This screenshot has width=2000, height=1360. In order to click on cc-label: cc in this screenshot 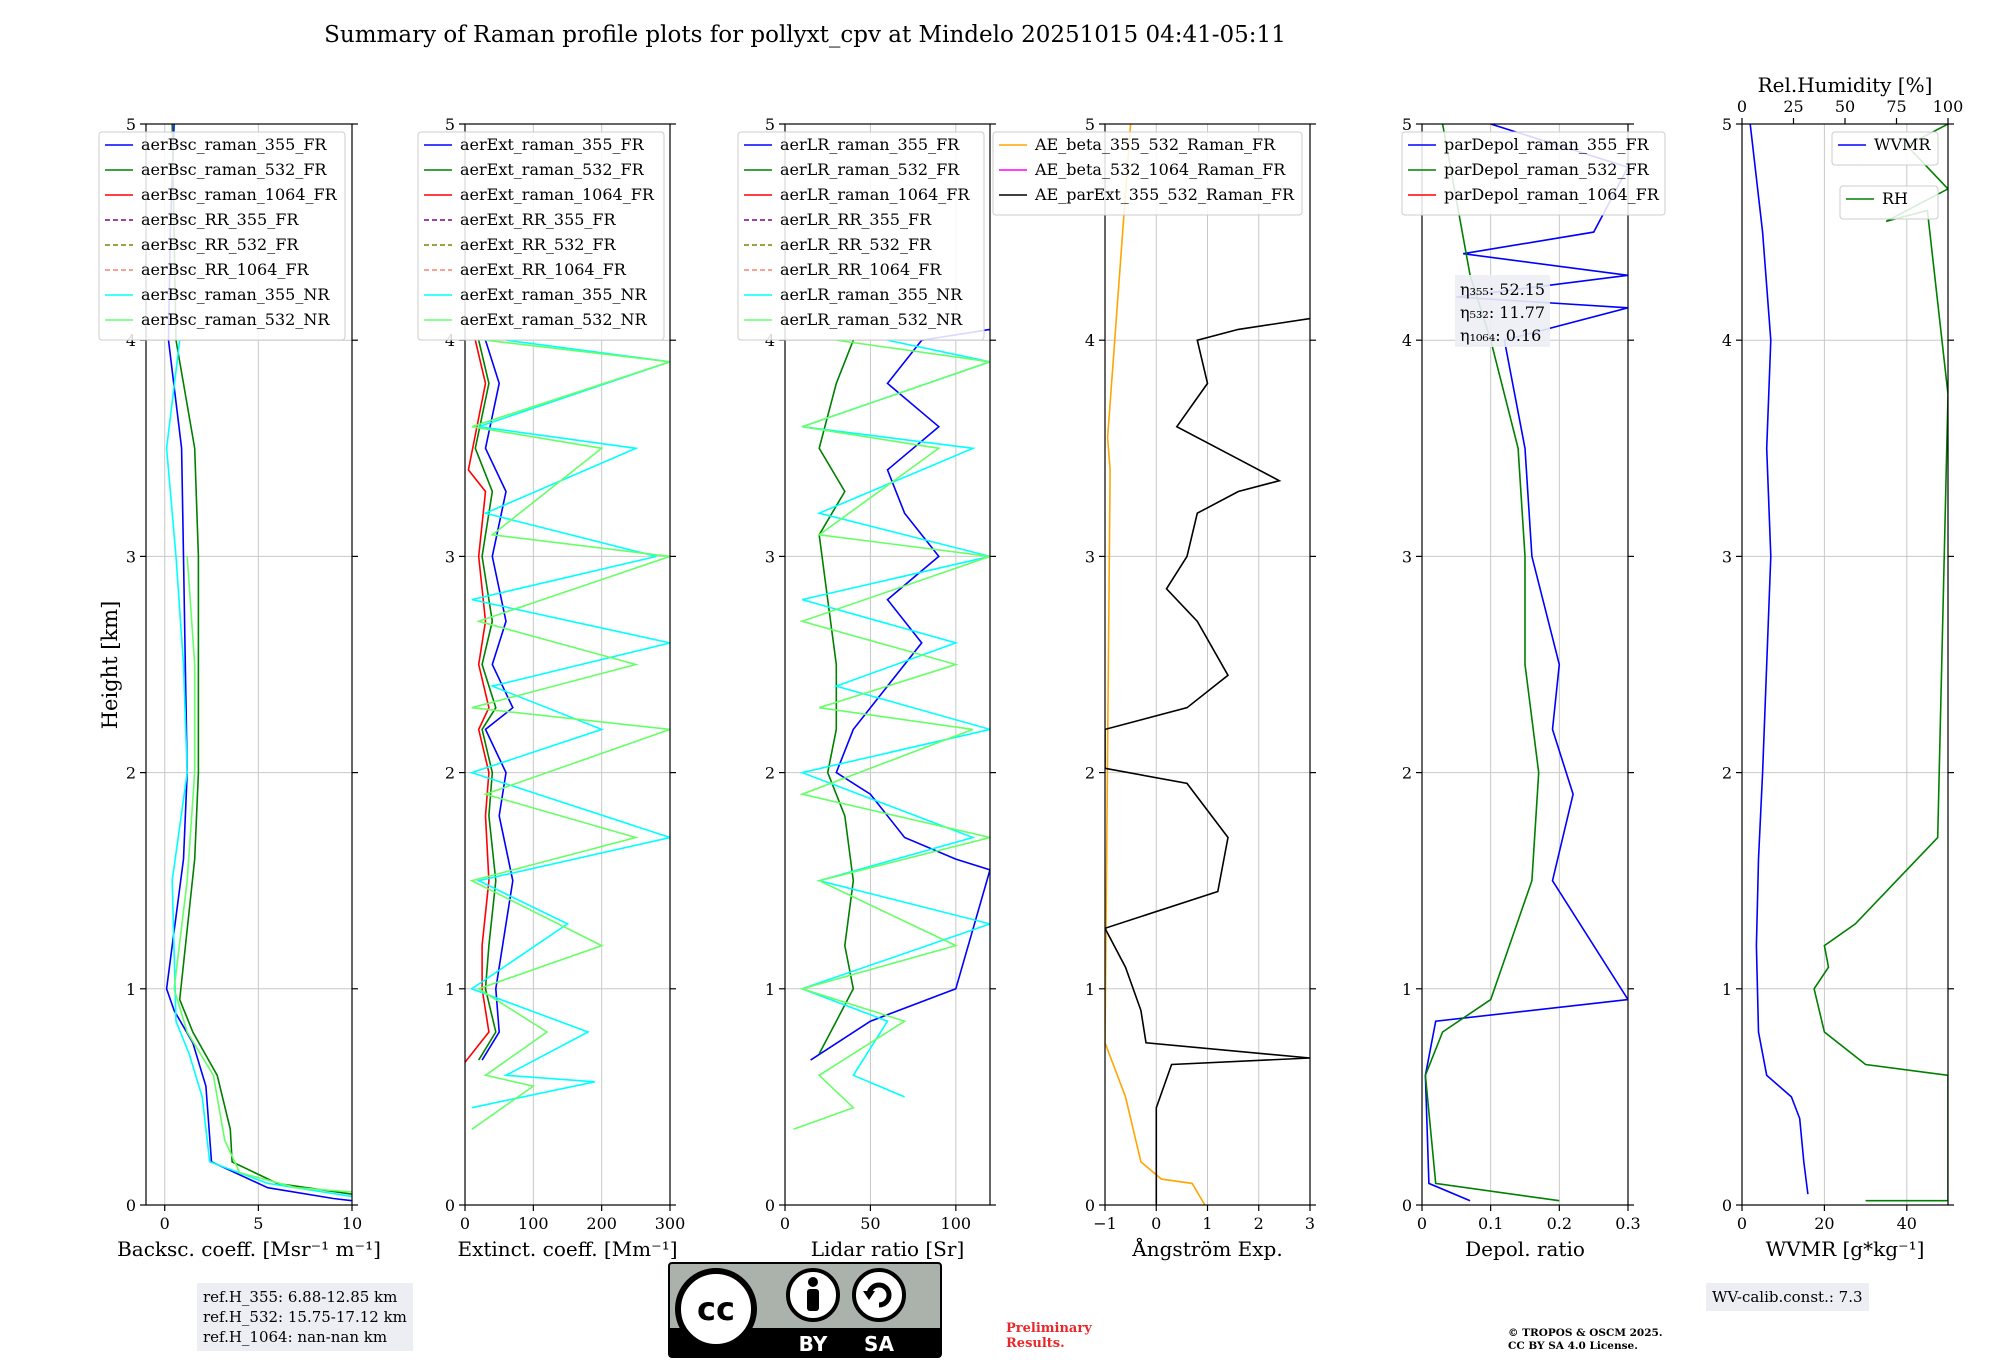, I will do `click(716, 1309)`.